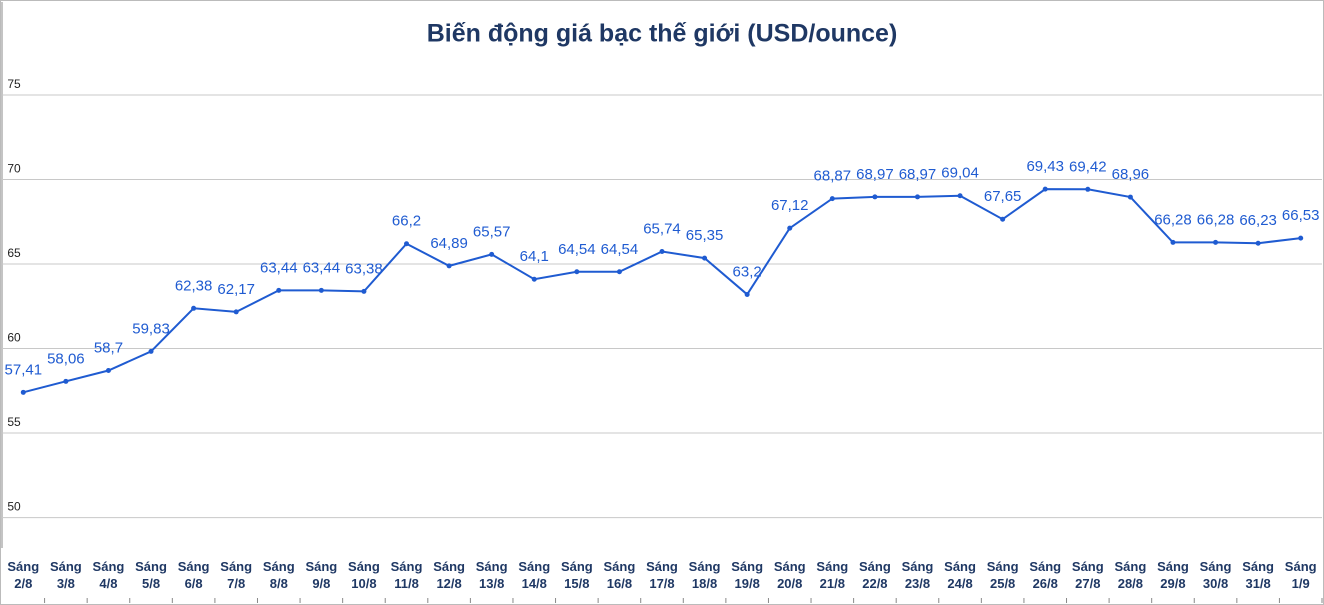 This screenshot has height=605, width=1324. I want to click on x-tick-label: Sáng 26/8, so click(1045, 575).